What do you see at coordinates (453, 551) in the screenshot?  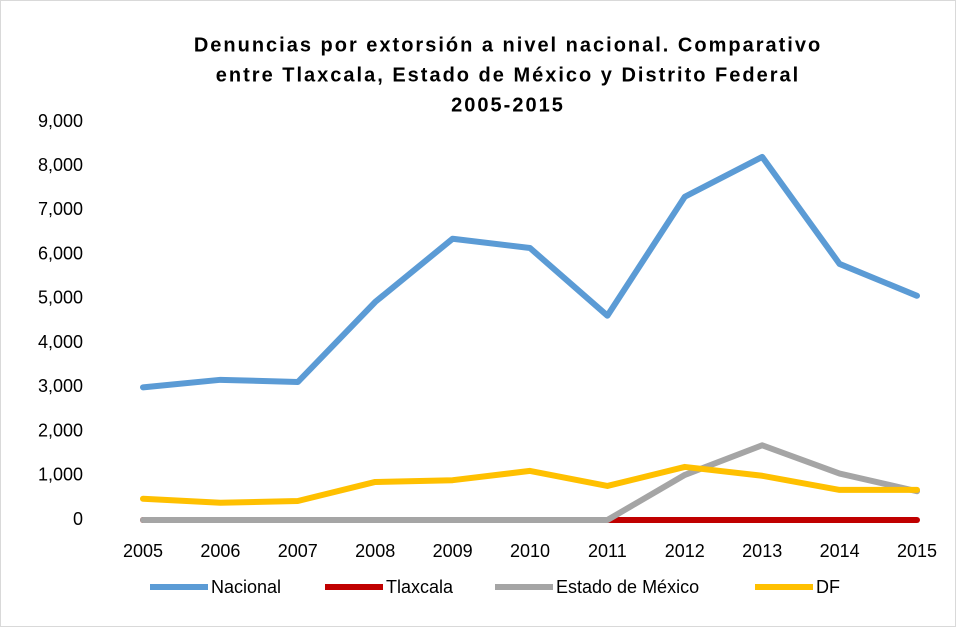 I see `x-tick-label: 2009` at bounding box center [453, 551].